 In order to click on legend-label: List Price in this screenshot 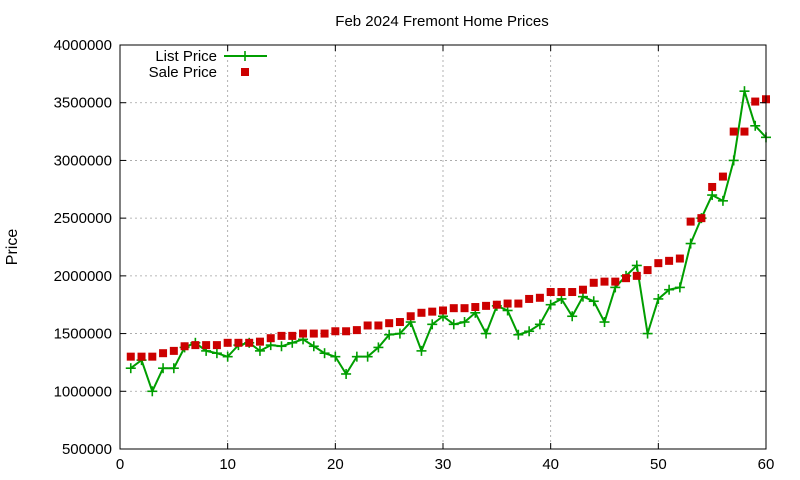, I will do `click(186, 56)`.